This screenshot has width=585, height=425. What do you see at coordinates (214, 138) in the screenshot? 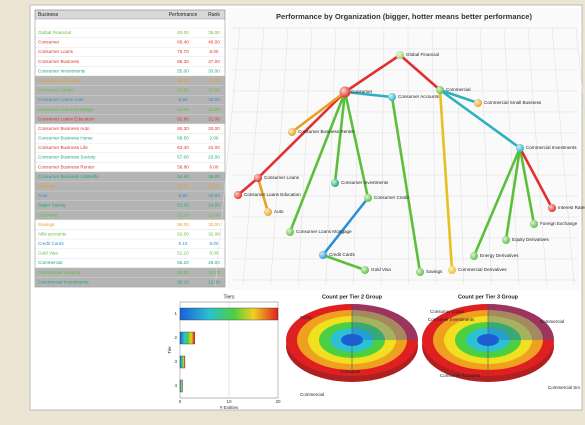
I see `table-cell: 2.00` at bounding box center [214, 138].